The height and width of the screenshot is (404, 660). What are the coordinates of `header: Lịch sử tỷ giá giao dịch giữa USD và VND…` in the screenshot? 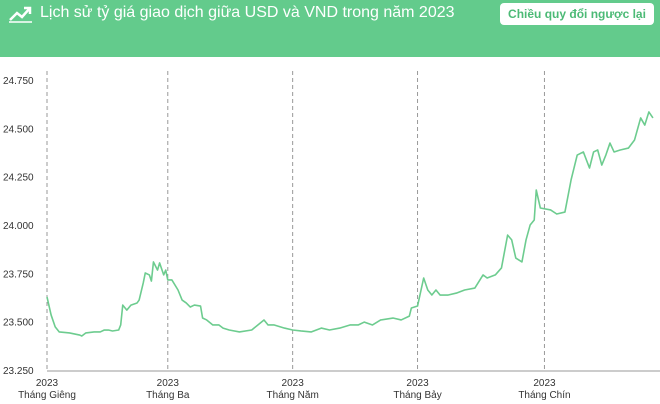 It's located at (330, 28).